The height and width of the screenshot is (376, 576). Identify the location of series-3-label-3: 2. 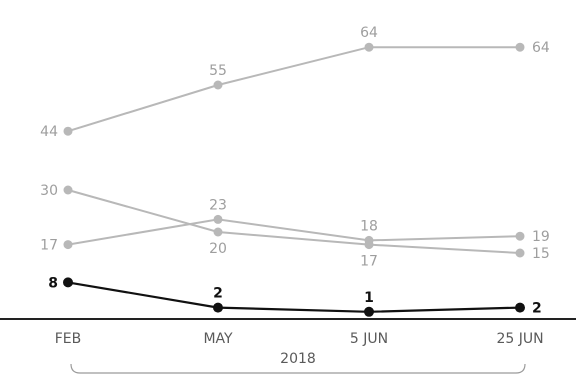
(537, 309).